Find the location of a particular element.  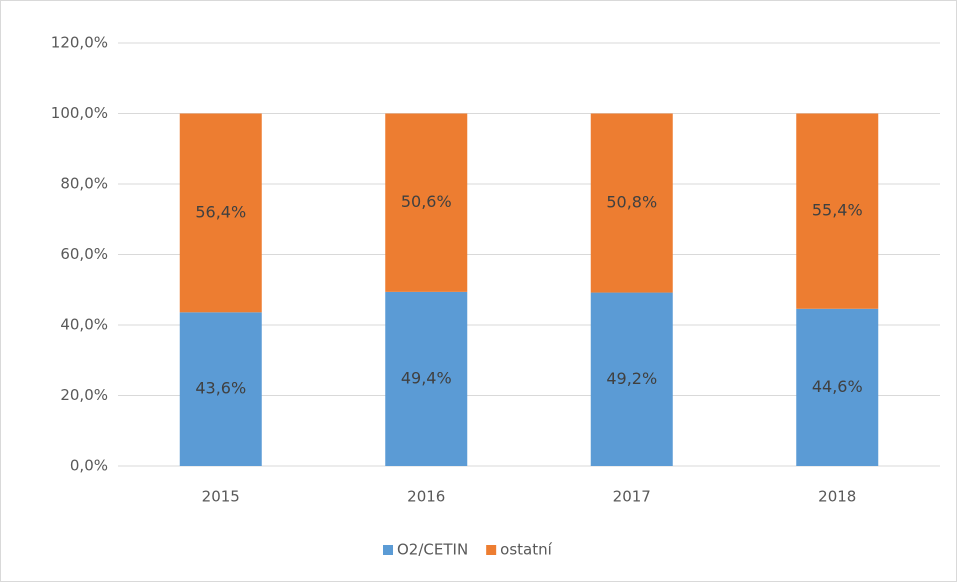

y-tick-label: 80,0% is located at coordinates (84, 184).